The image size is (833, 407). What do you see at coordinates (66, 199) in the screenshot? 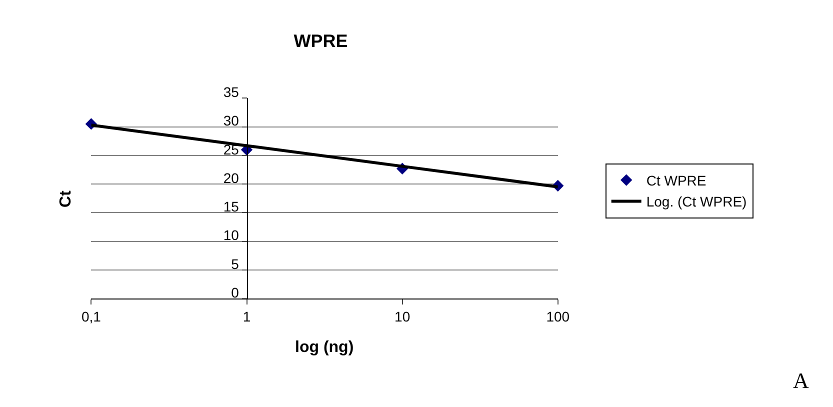
I see `y-axis-title: Ct` at bounding box center [66, 199].